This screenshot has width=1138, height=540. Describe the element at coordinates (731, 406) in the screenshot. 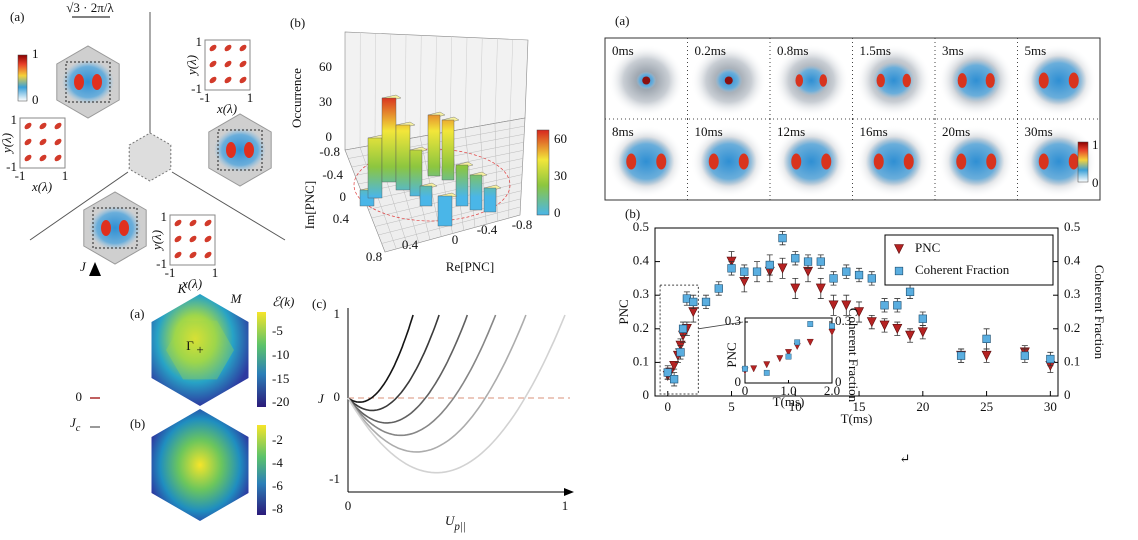

I see `x-tick-label: 5` at that location.